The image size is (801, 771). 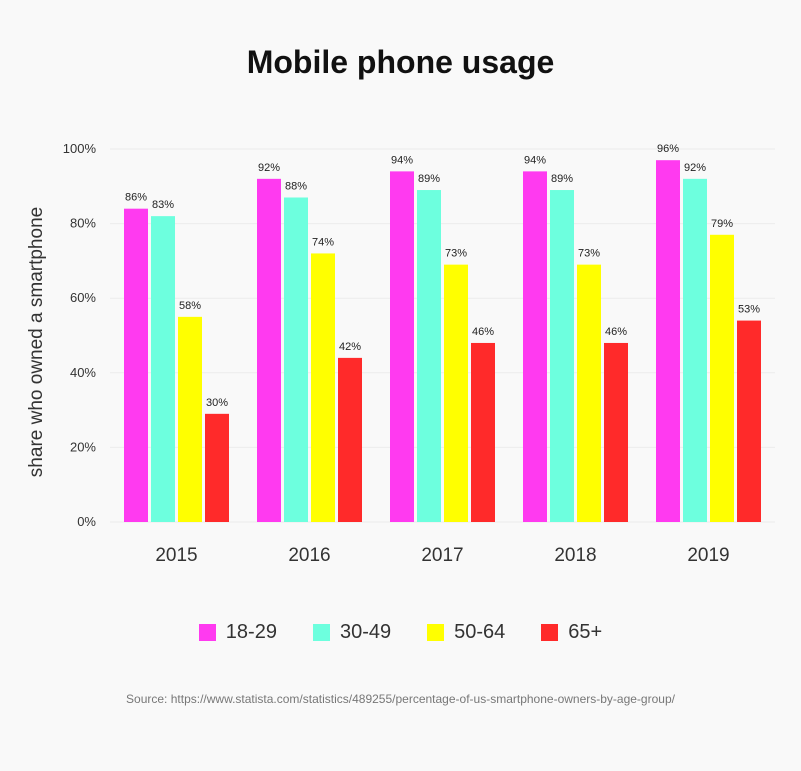 What do you see at coordinates (400, 62) in the screenshot?
I see `chart-title: Mobile phone usage` at bounding box center [400, 62].